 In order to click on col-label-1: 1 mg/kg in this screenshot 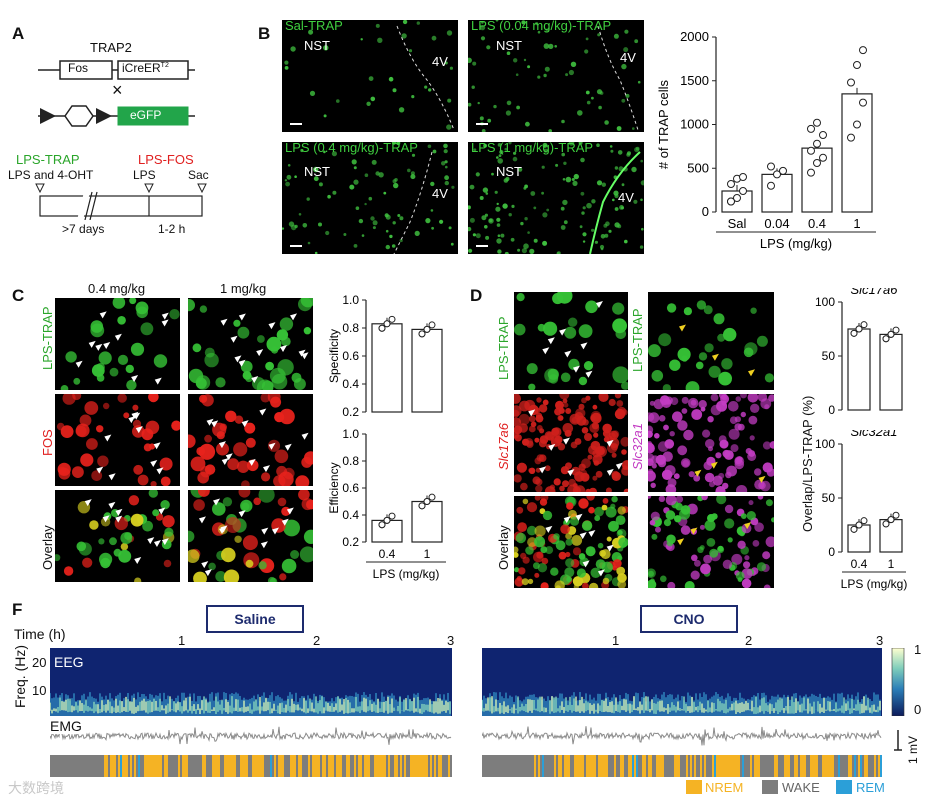, I will do `click(243, 288)`.